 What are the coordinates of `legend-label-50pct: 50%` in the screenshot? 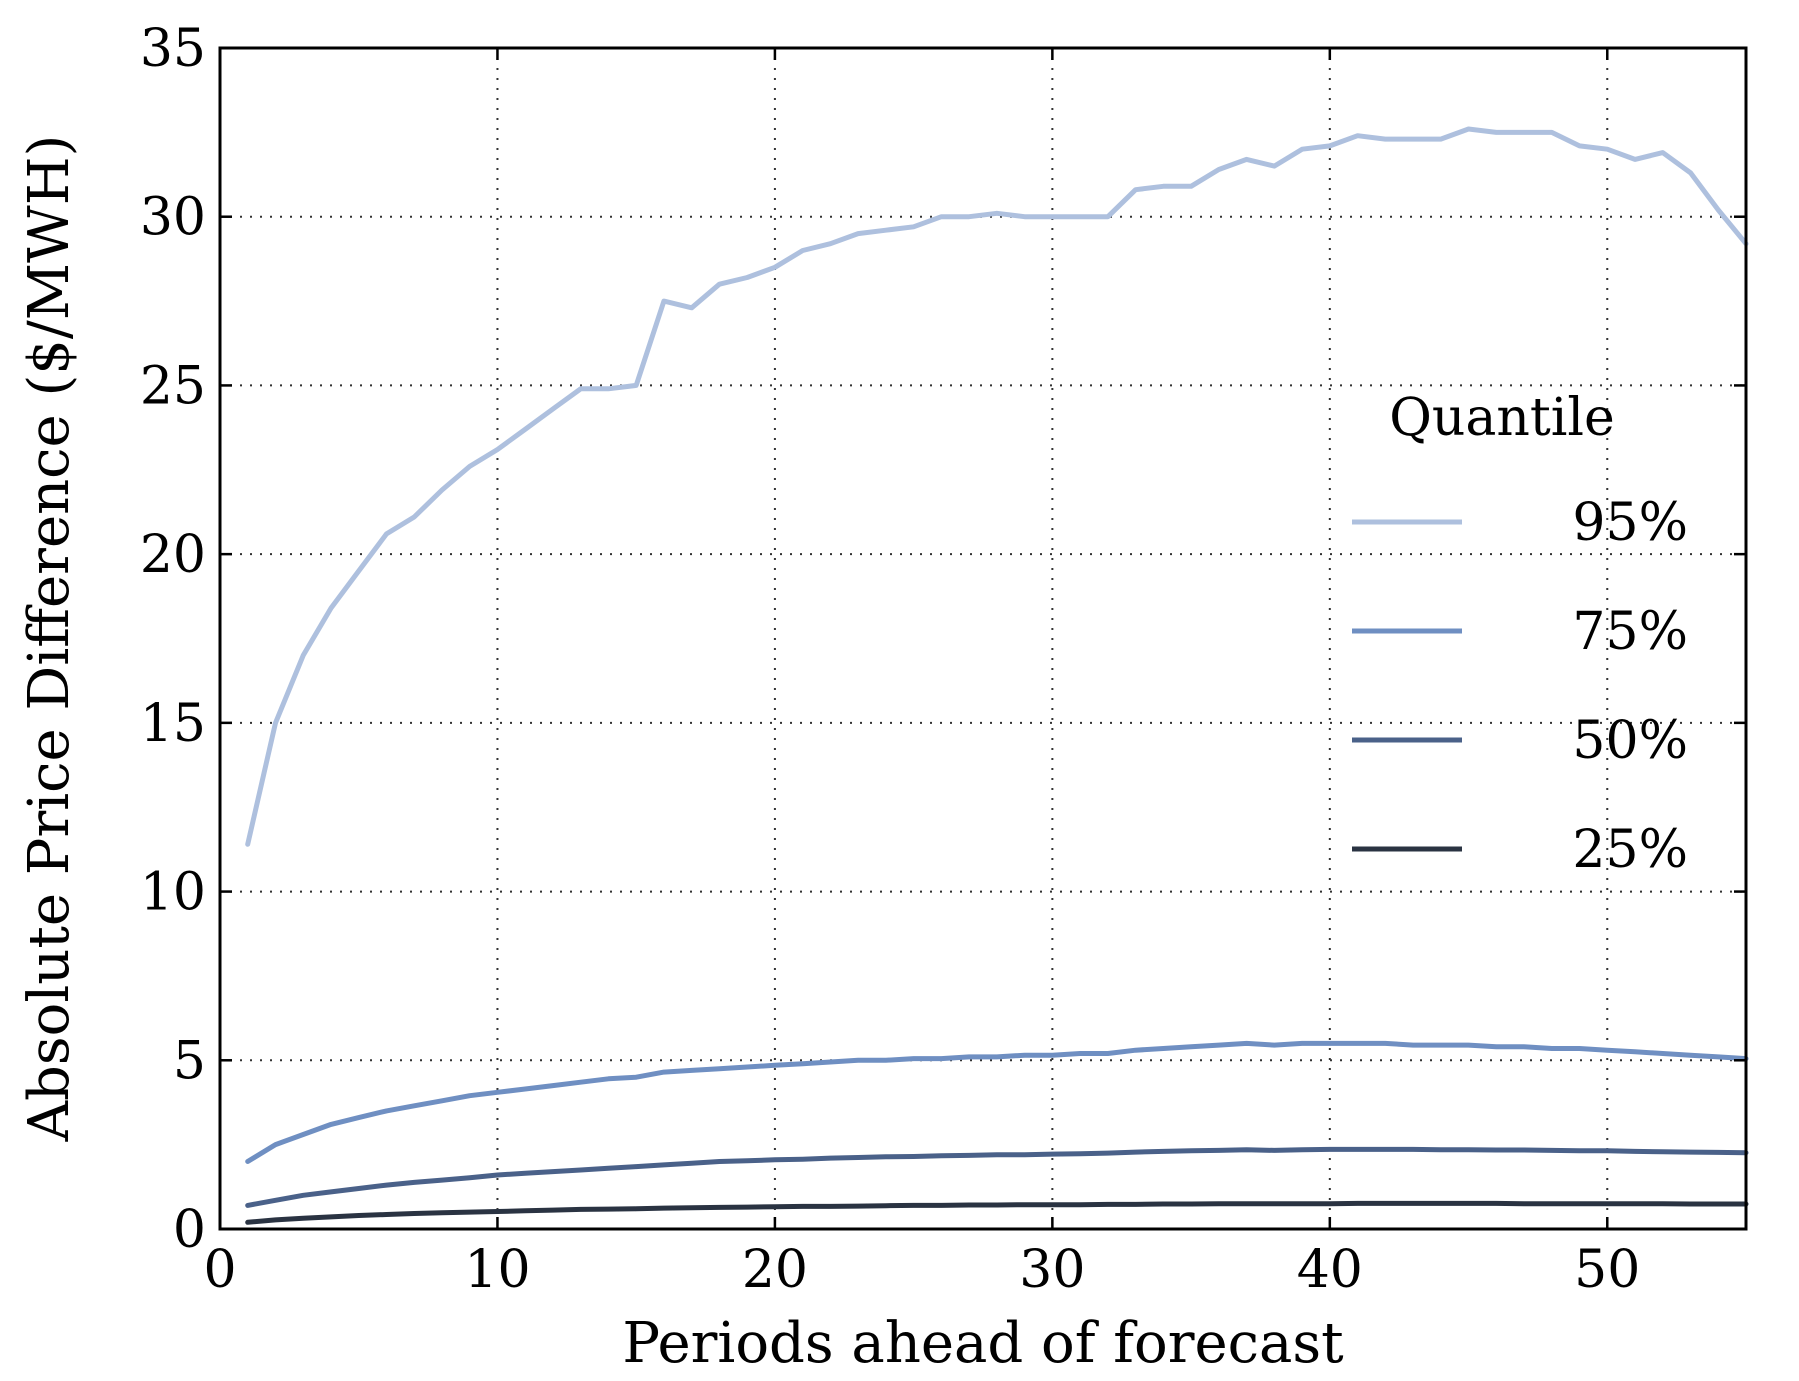 It's located at (1630, 741).